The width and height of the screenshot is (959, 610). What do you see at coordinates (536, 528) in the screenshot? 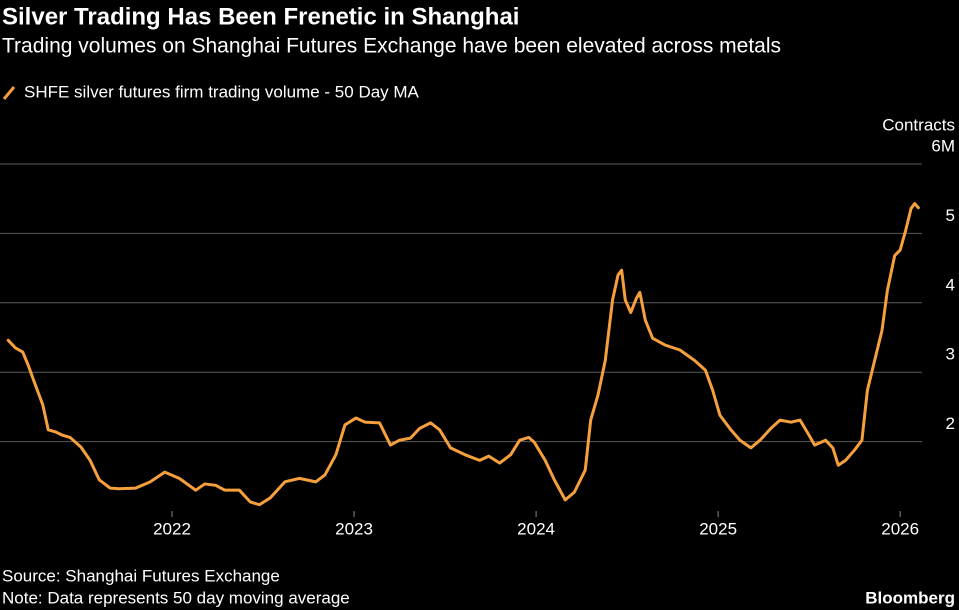
I see `x-tick-label: 2024` at bounding box center [536, 528].